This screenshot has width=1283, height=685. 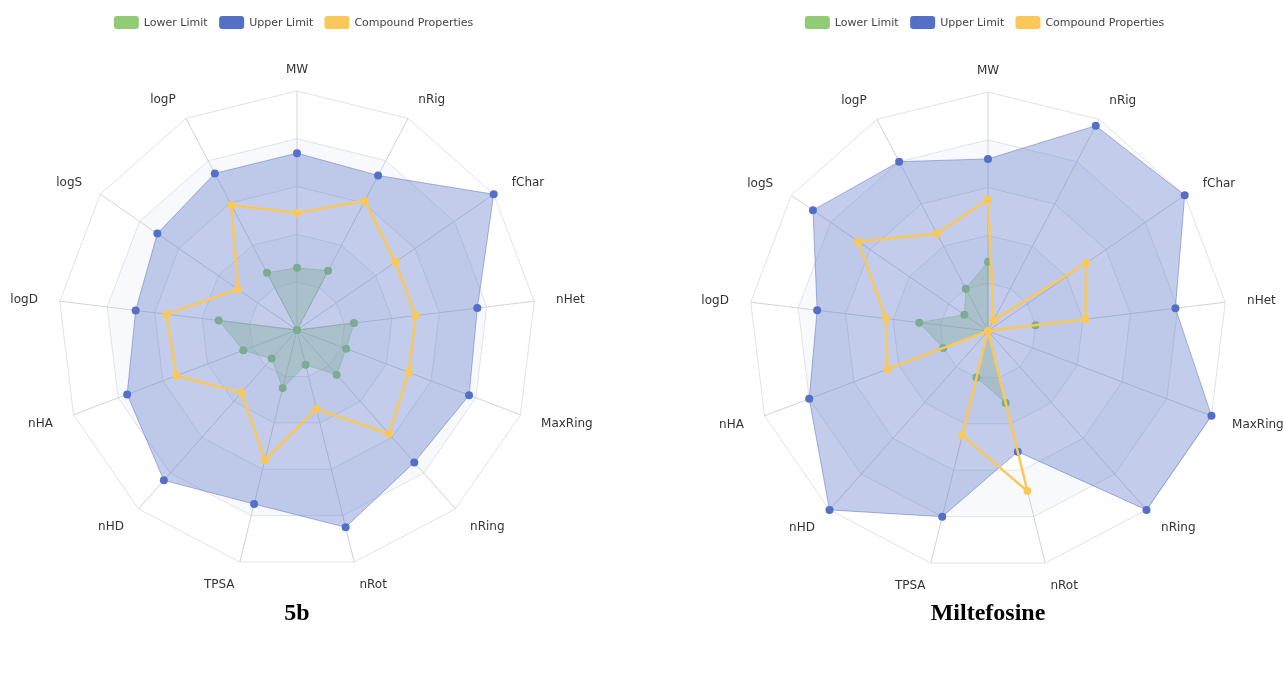 I want to click on text: Miltefosine, so click(x=988, y=612).